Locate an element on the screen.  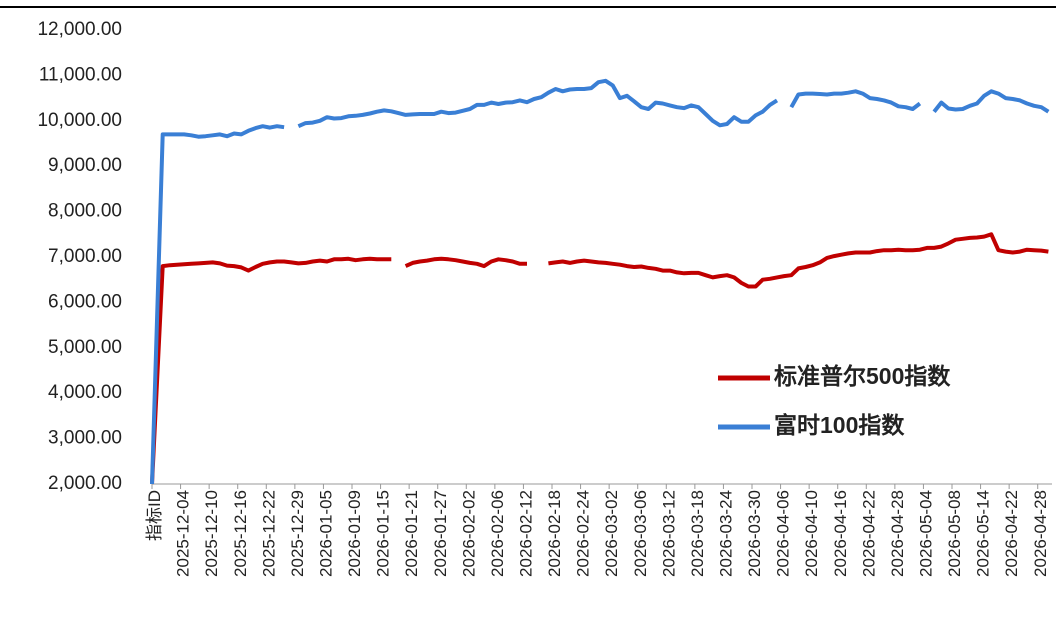
y-tick-label: 8,000.00 is located at coordinates (85, 211).